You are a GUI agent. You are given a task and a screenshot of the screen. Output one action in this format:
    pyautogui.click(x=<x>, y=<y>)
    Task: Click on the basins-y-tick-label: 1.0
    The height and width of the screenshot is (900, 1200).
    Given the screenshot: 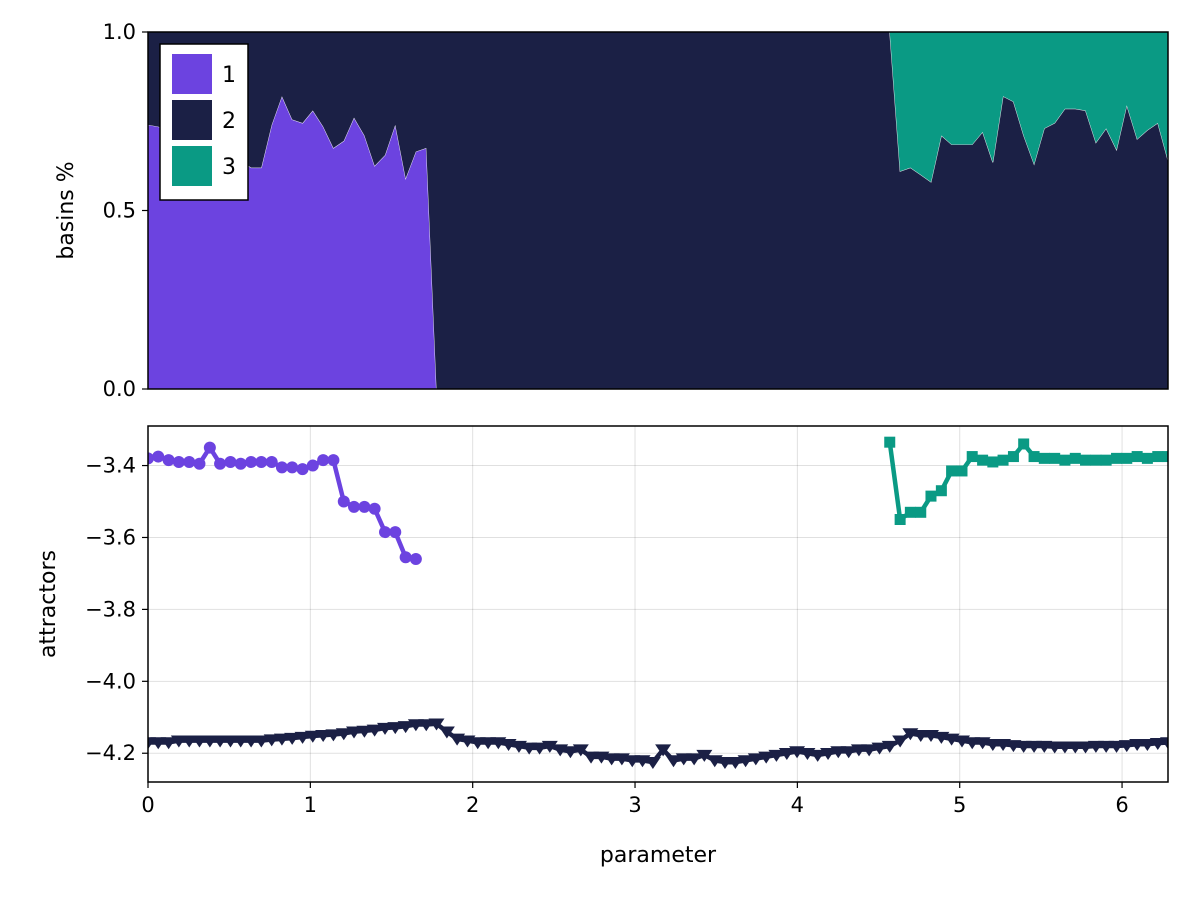 What is the action you would take?
    pyautogui.click(x=119, y=32)
    